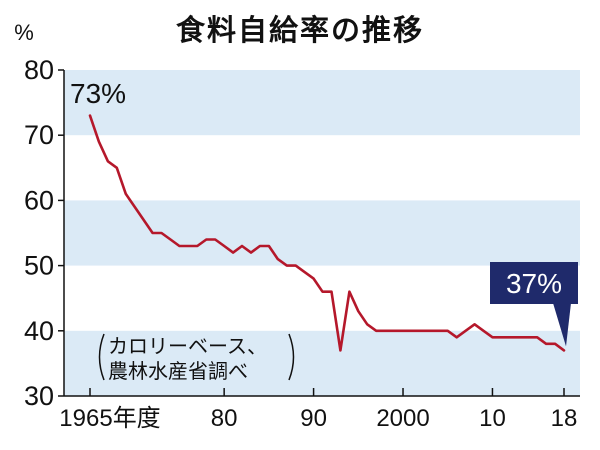 The height and width of the screenshot is (450, 600). I want to click on end-value-label: 37%, so click(534, 283).